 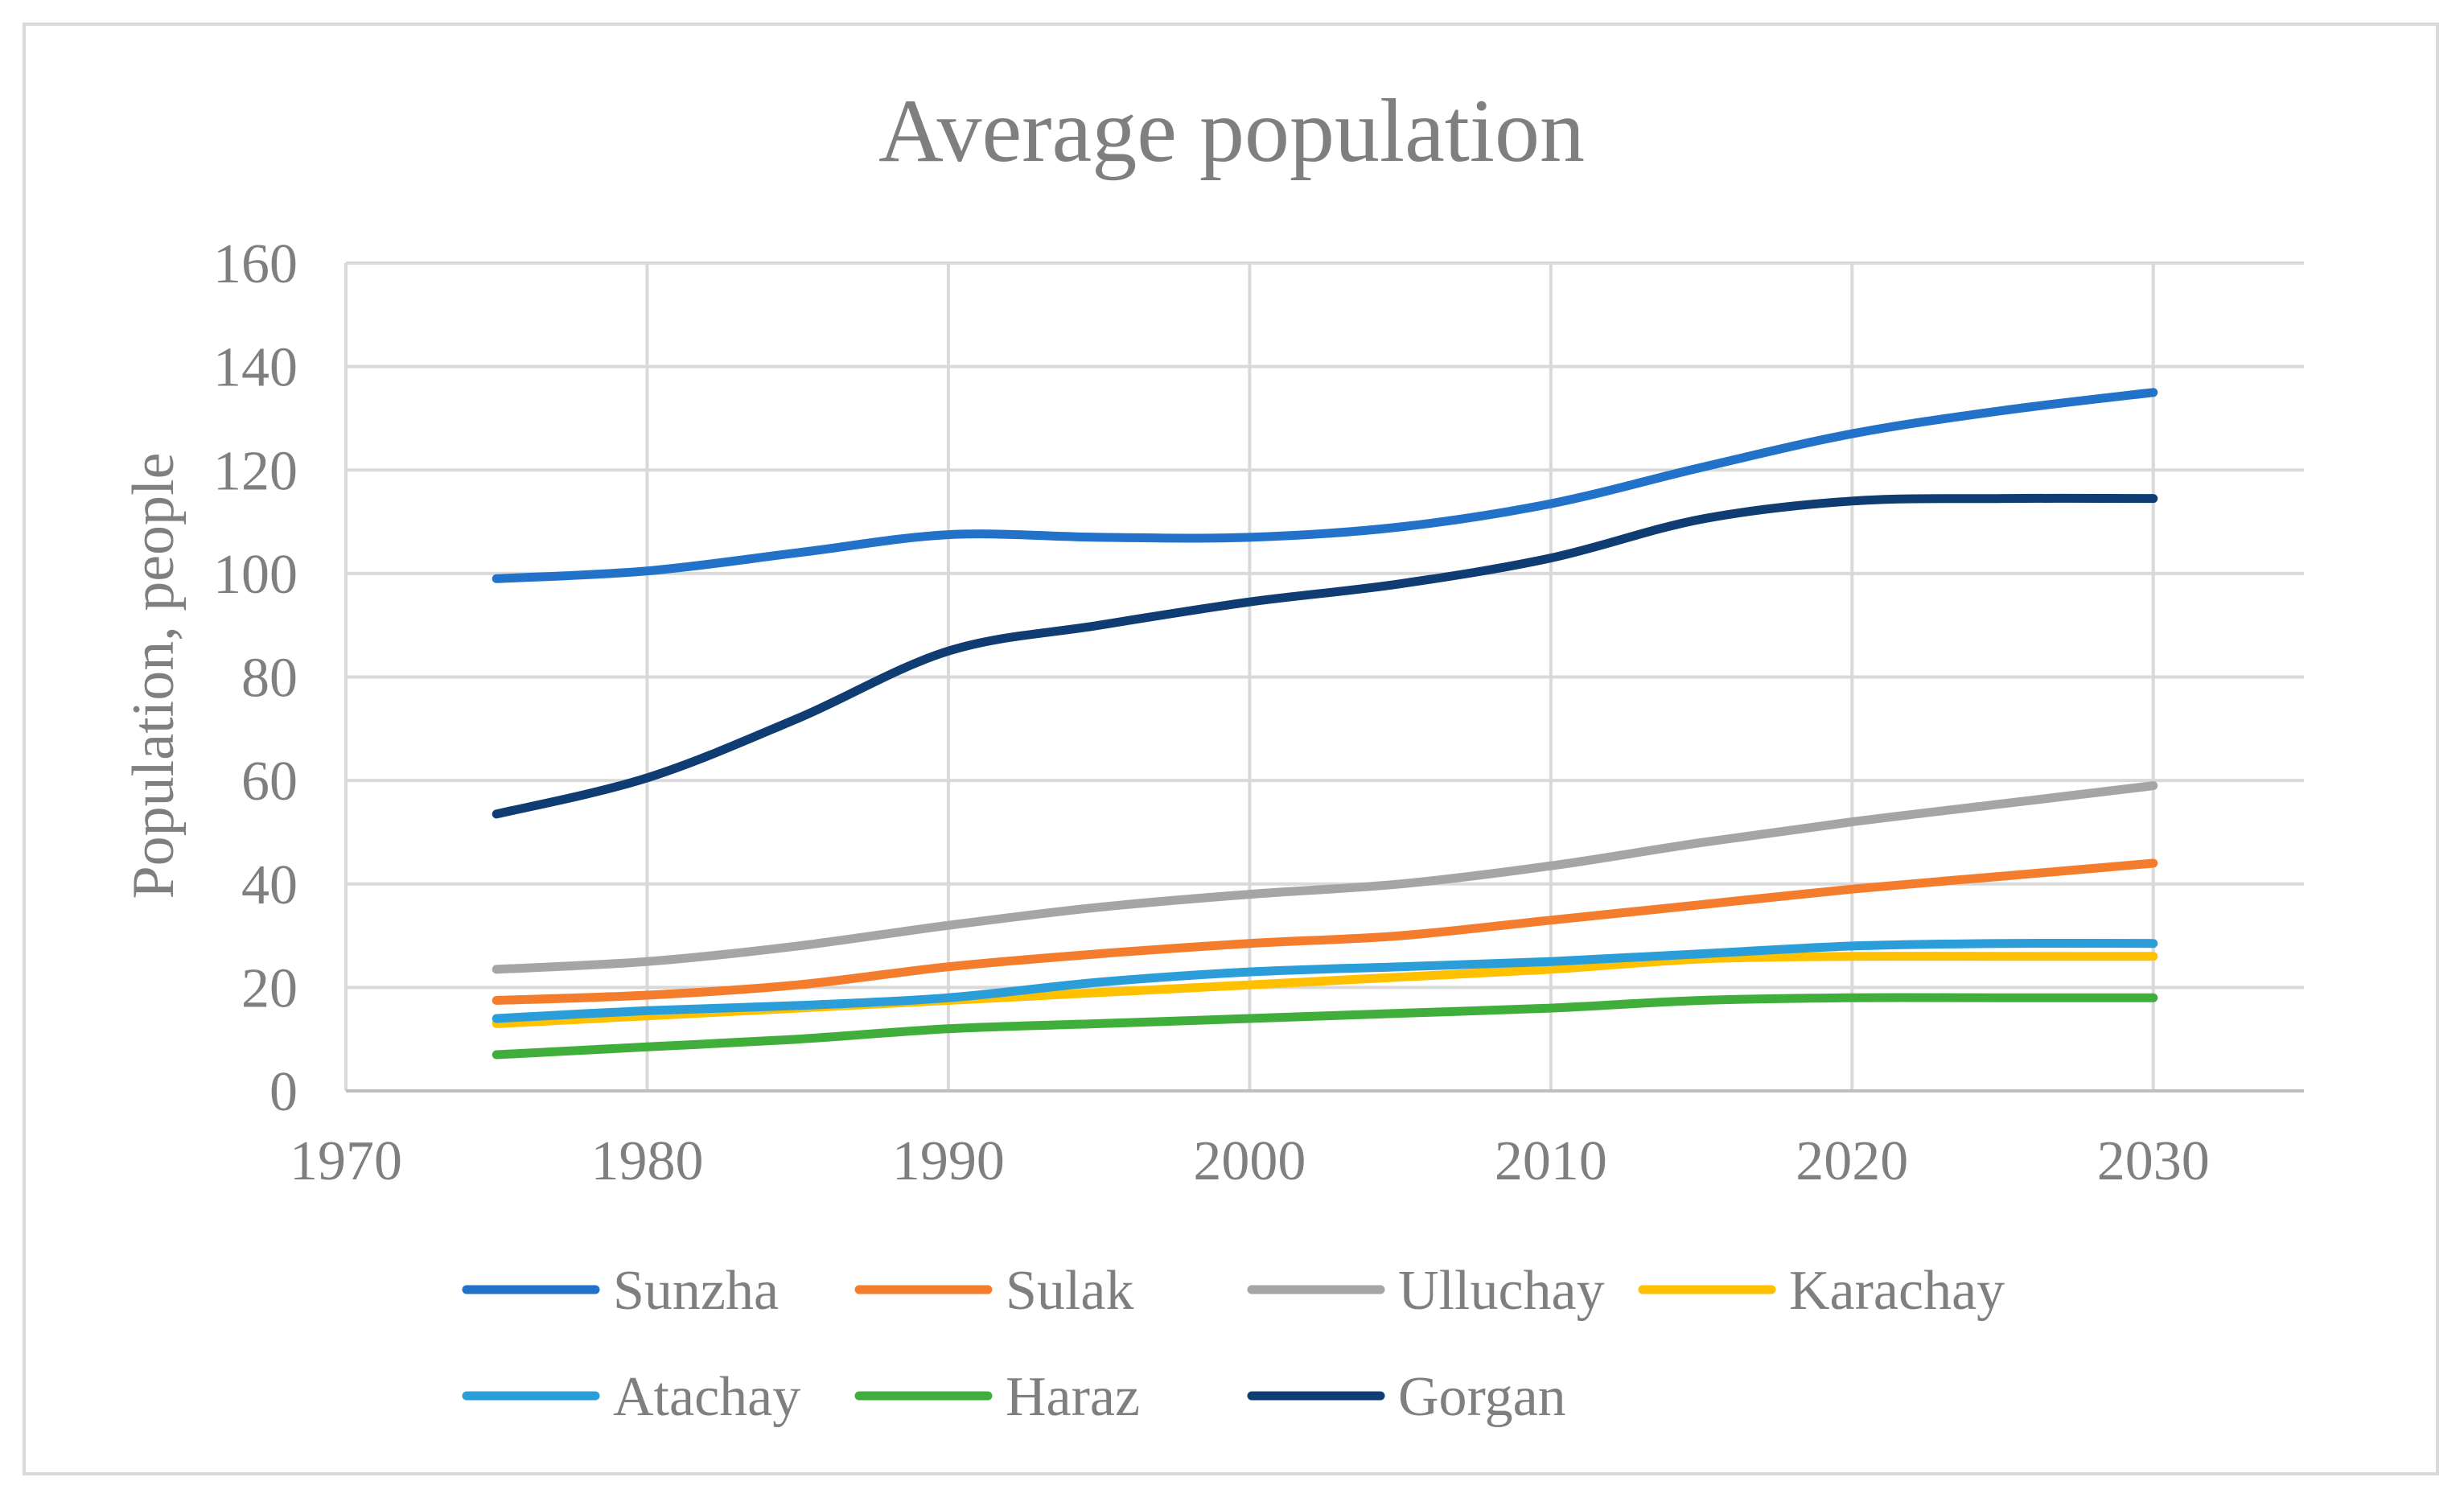 What do you see at coordinates (255, 471) in the screenshot?
I see `y-tick-label: 120` at bounding box center [255, 471].